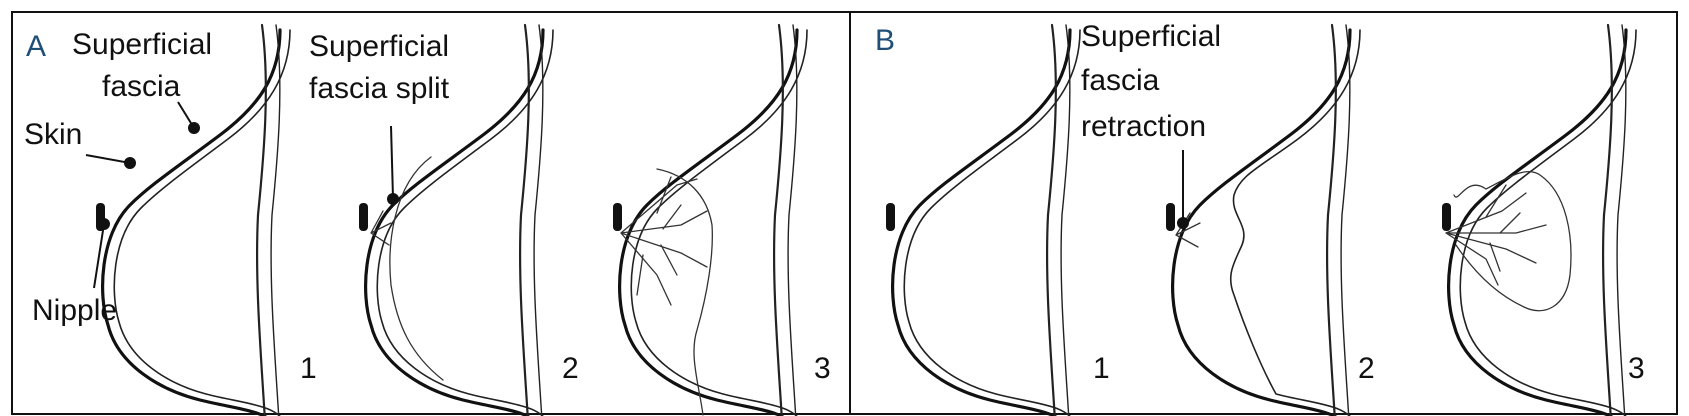 The image size is (1689, 416). Describe the element at coordinates (822, 368) in the screenshot. I see `stage-number-a3: 3` at that location.